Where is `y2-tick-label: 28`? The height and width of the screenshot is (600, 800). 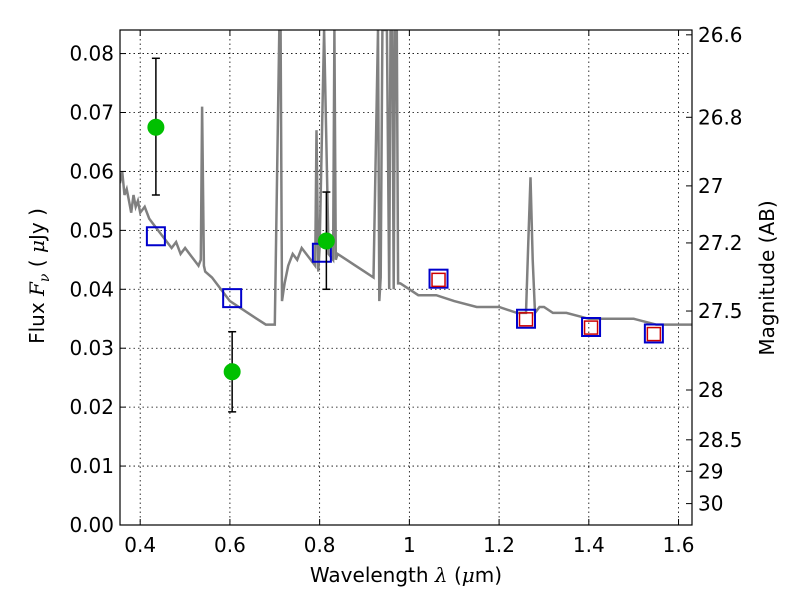
y2-tick-label: 28 is located at coordinates (710, 390).